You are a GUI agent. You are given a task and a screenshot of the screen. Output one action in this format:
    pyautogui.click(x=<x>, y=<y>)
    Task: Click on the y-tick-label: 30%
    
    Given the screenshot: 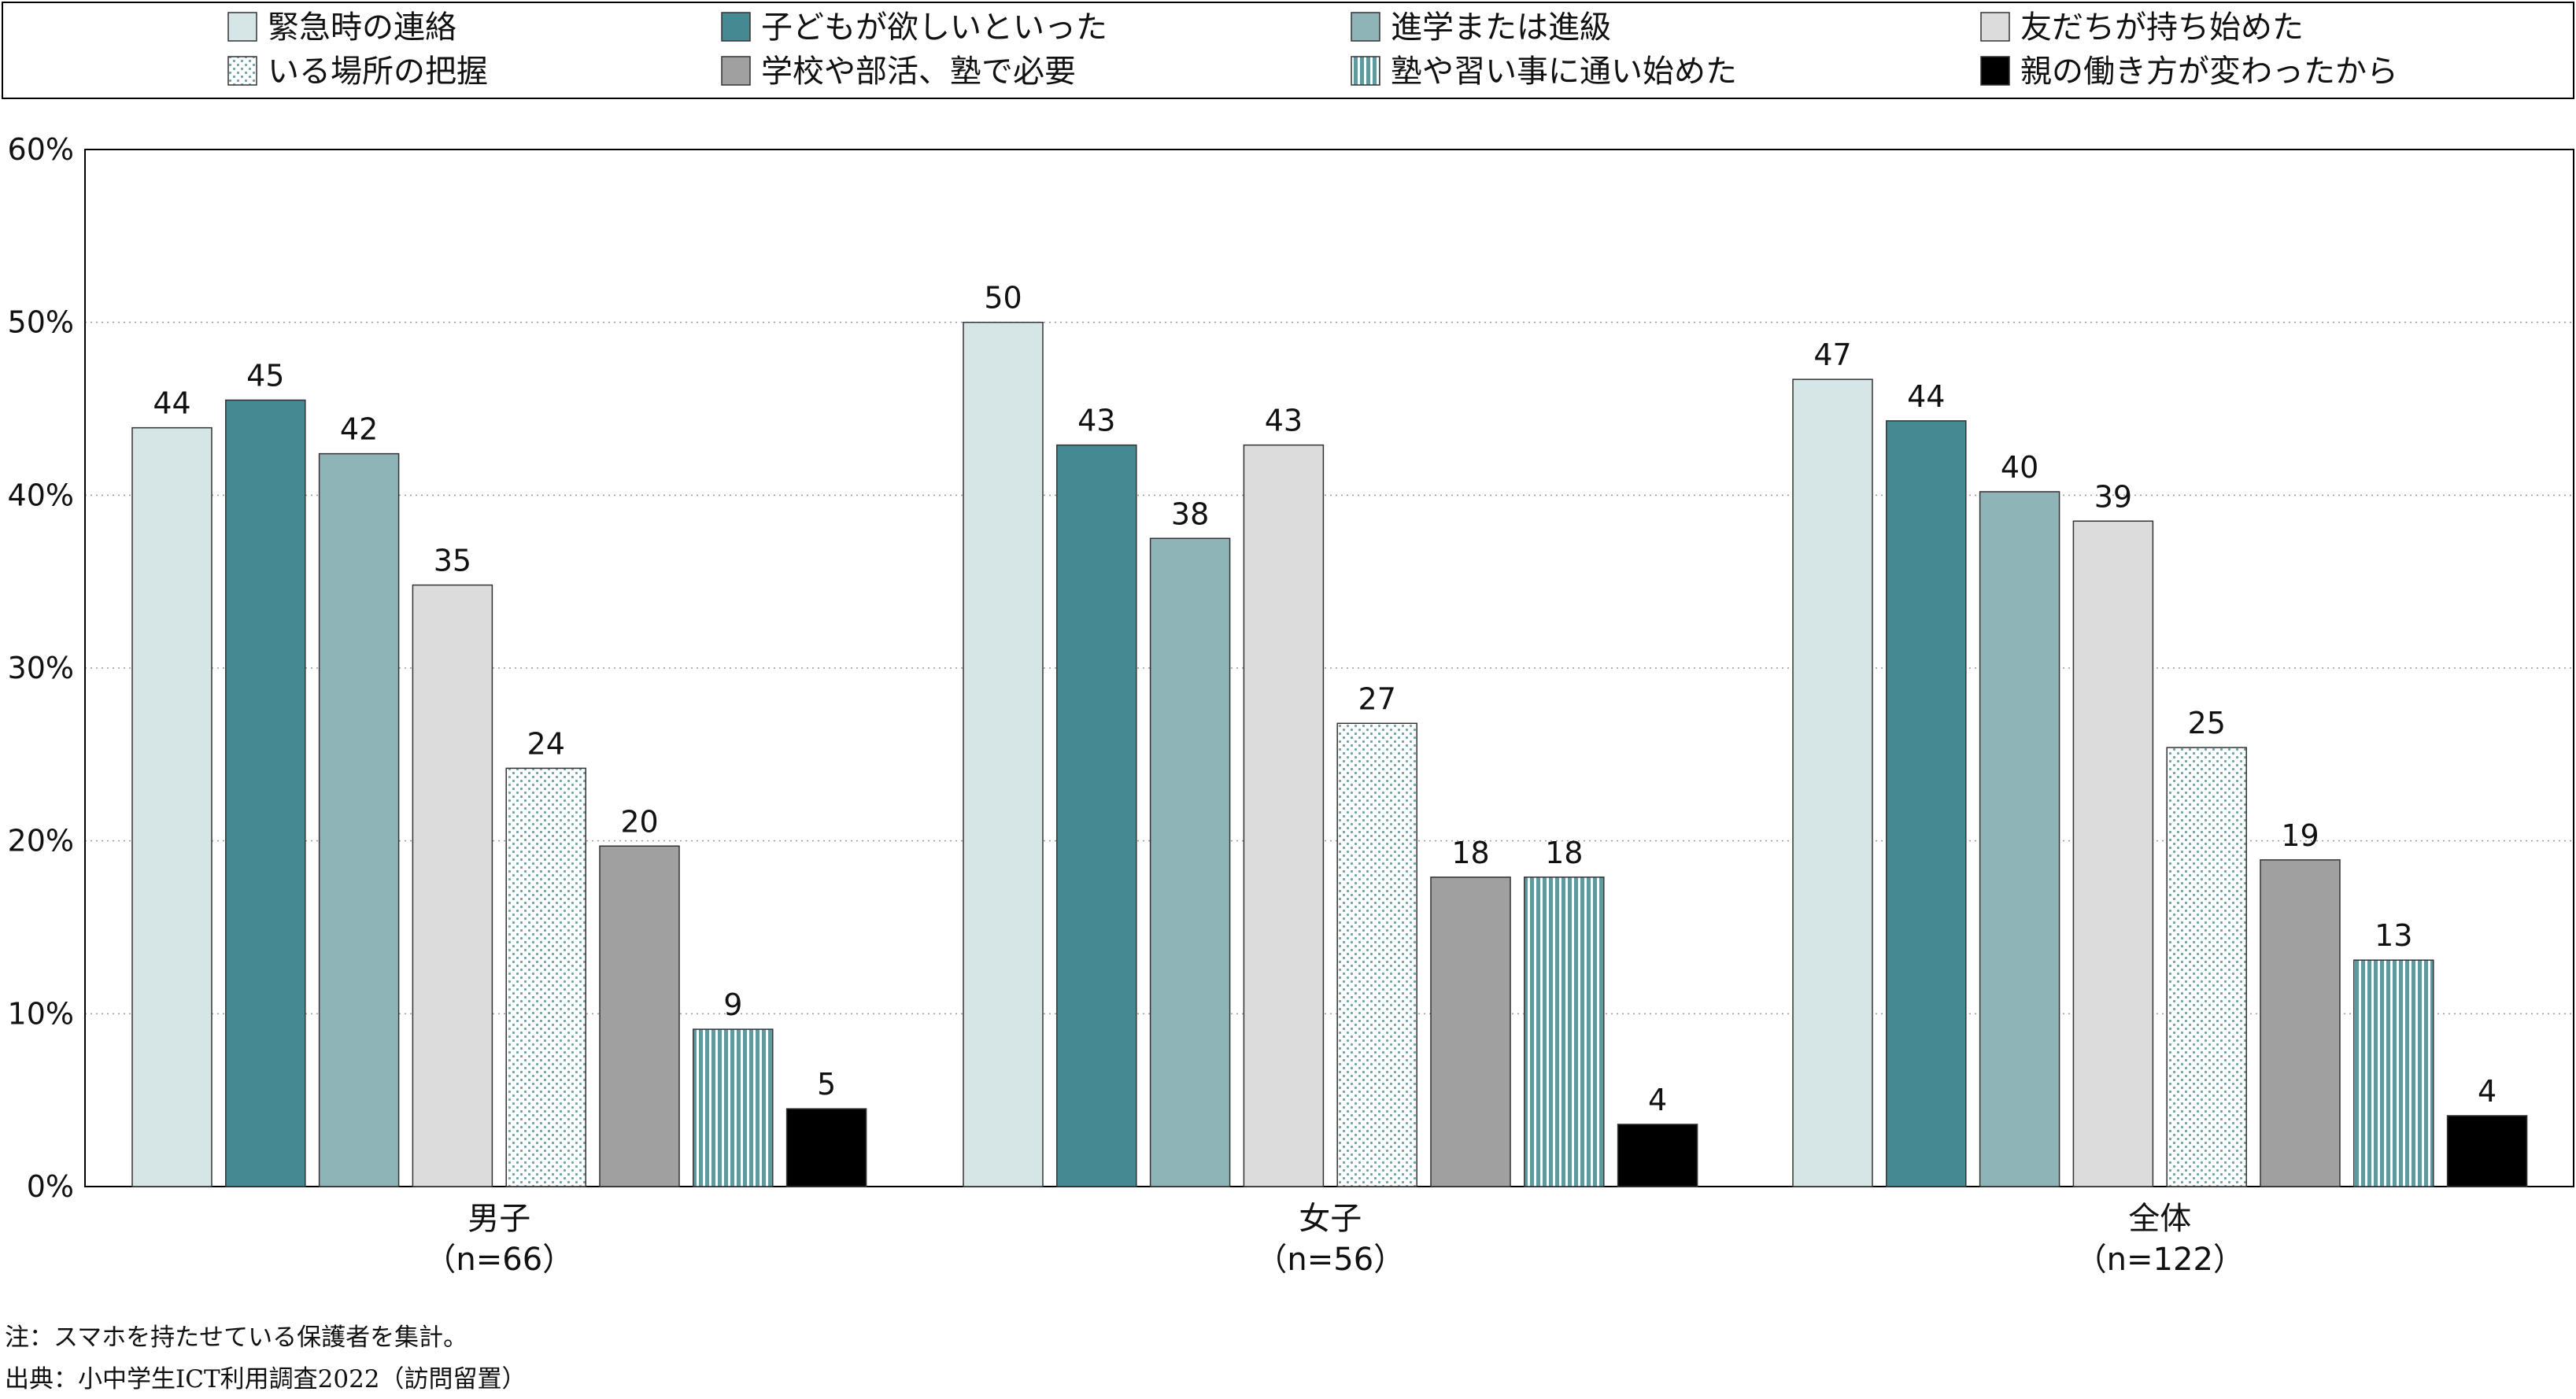 What is the action you would take?
    pyautogui.click(x=41, y=668)
    